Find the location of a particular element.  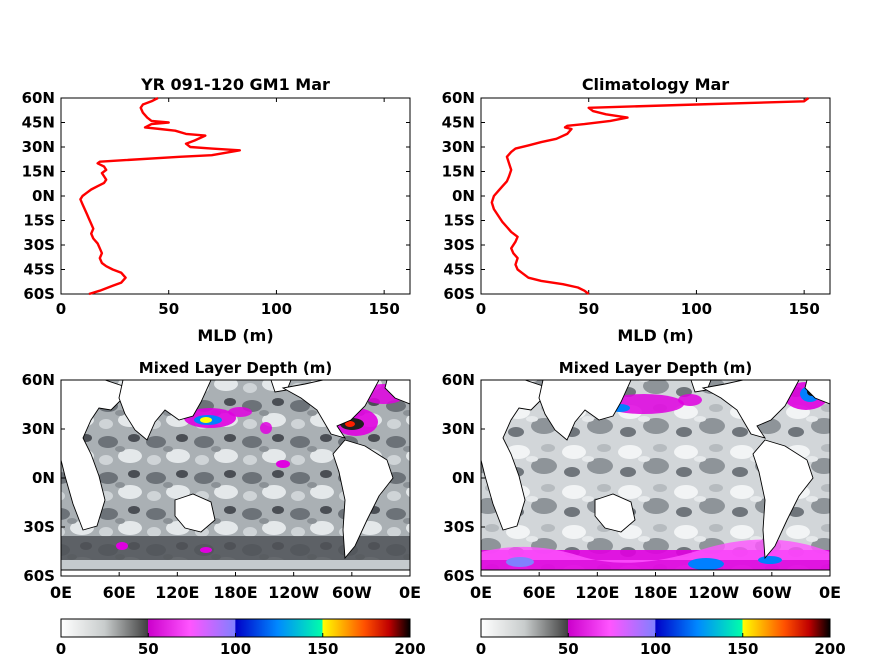

map-2-field is located at coordinates (655, 478).